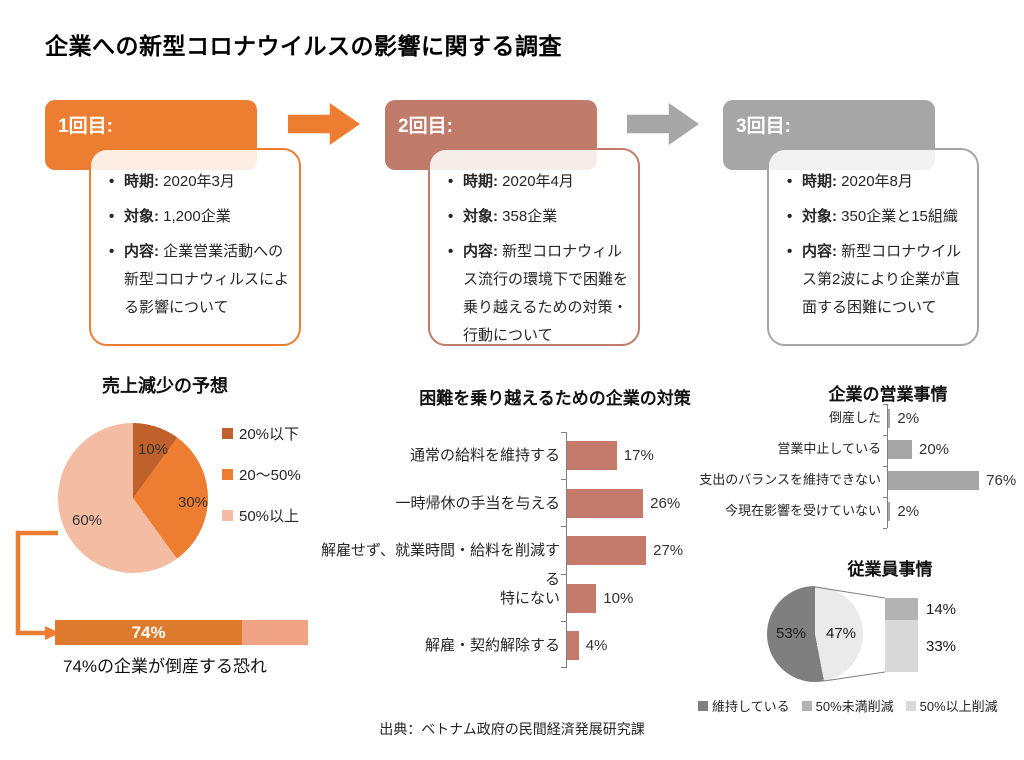  Describe the element at coordinates (841, 633) in the screenshot. I see `pie-slice-label: 47%` at that location.